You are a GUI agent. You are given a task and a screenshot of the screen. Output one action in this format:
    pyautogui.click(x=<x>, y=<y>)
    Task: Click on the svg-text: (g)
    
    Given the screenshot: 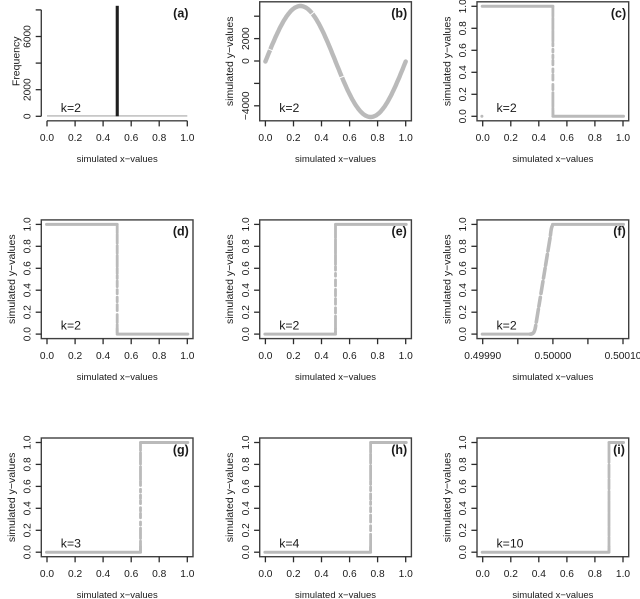 What is the action you would take?
    pyautogui.click(x=181, y=450)
    